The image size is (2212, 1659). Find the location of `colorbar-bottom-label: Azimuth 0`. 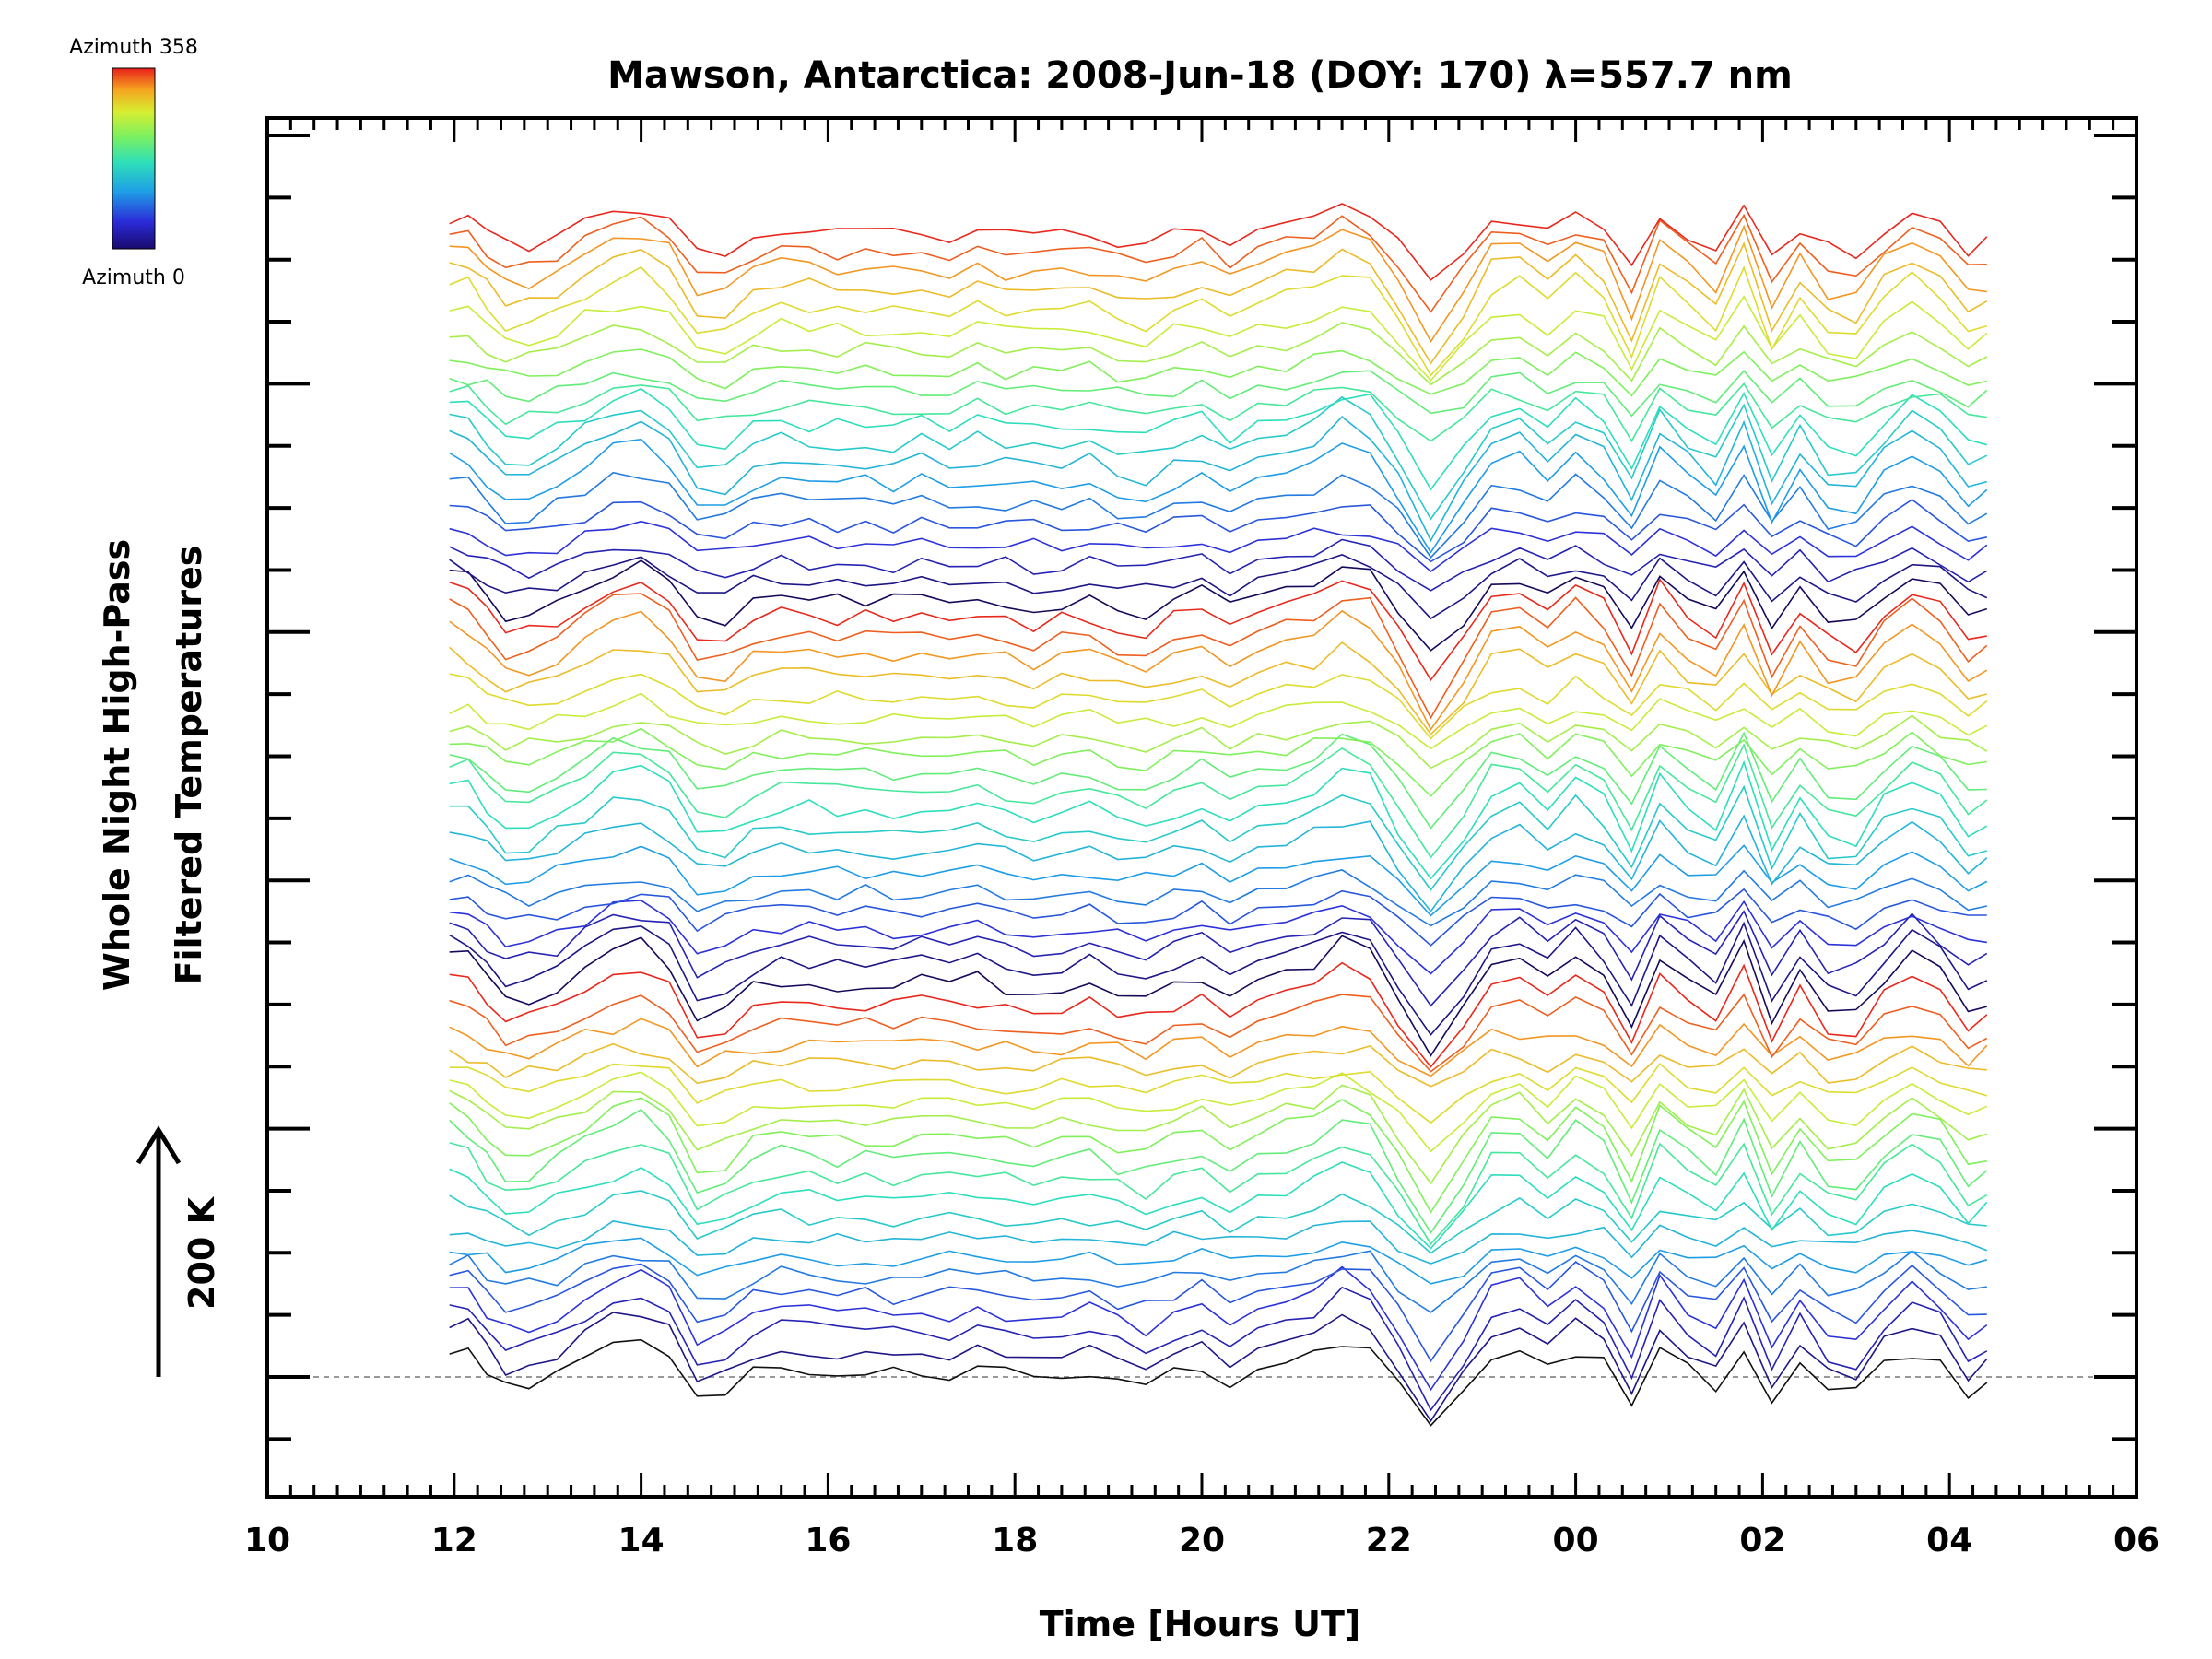

colorbar-bottom-label: Azimuth 0 is located at coordinates (133, 277).